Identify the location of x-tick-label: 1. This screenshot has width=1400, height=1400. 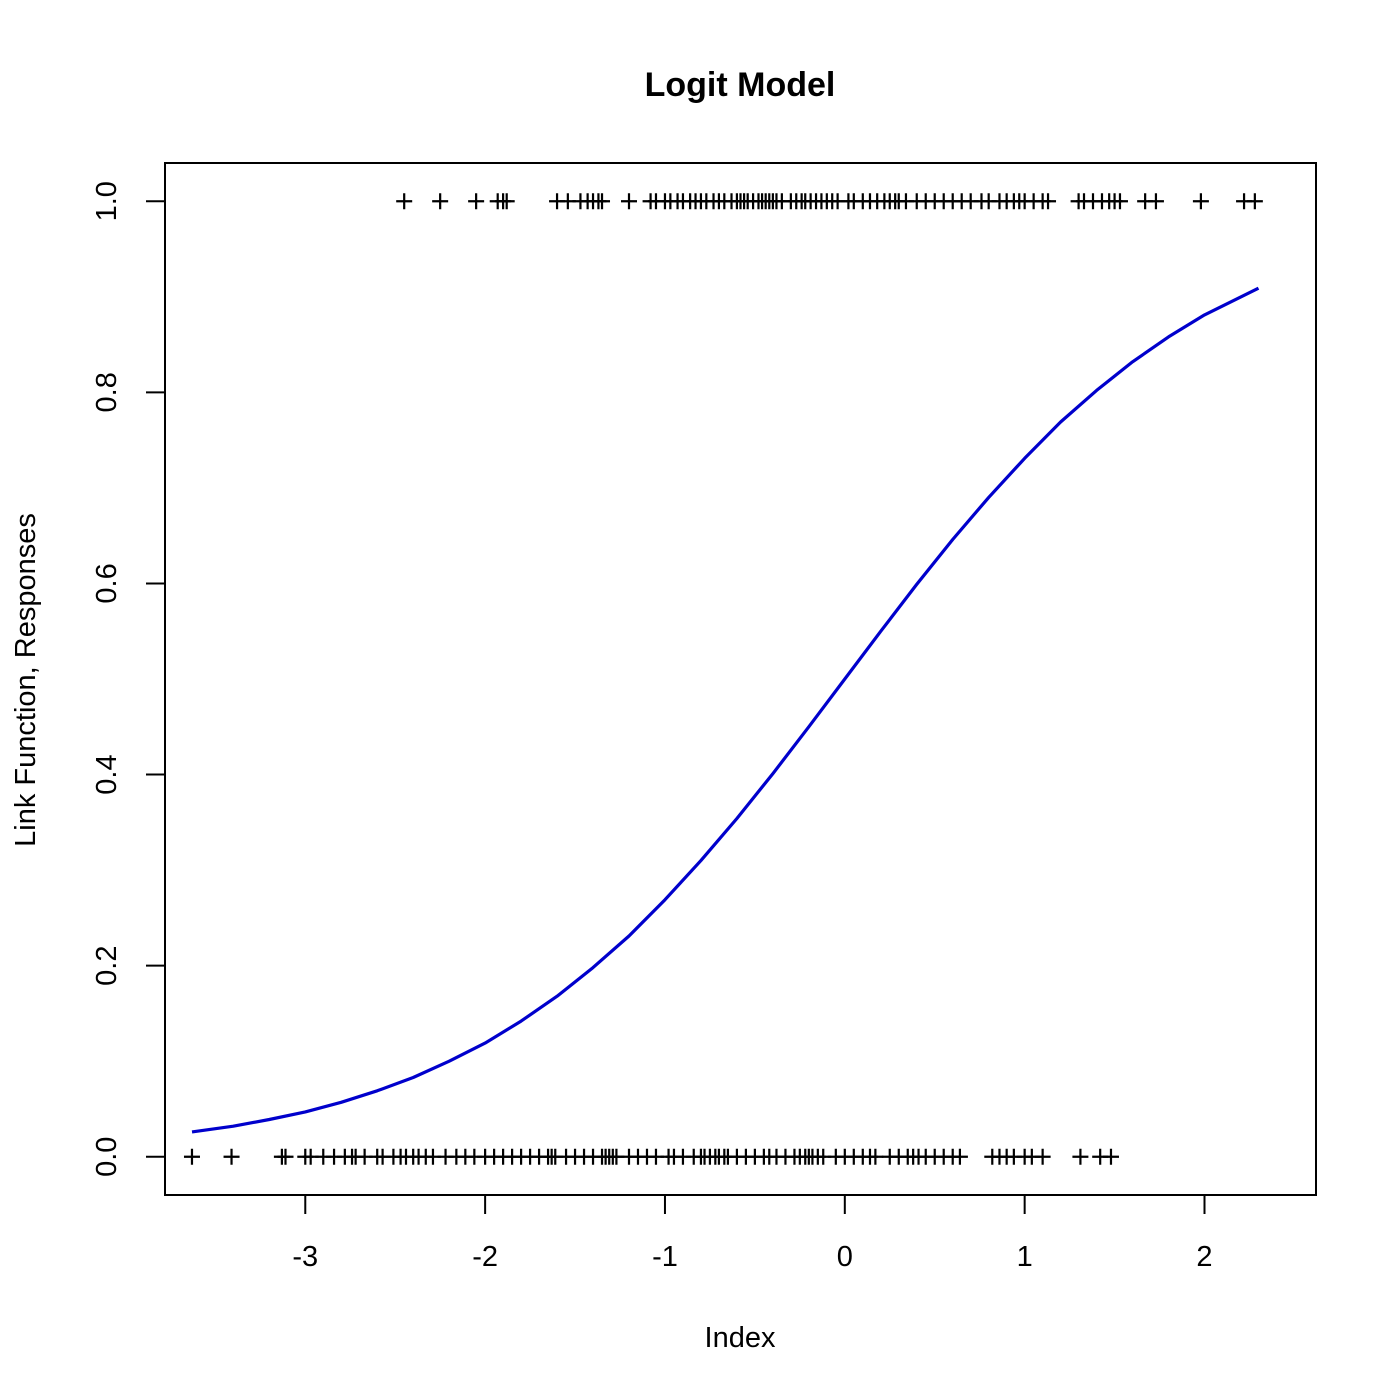
(1025, 1257).